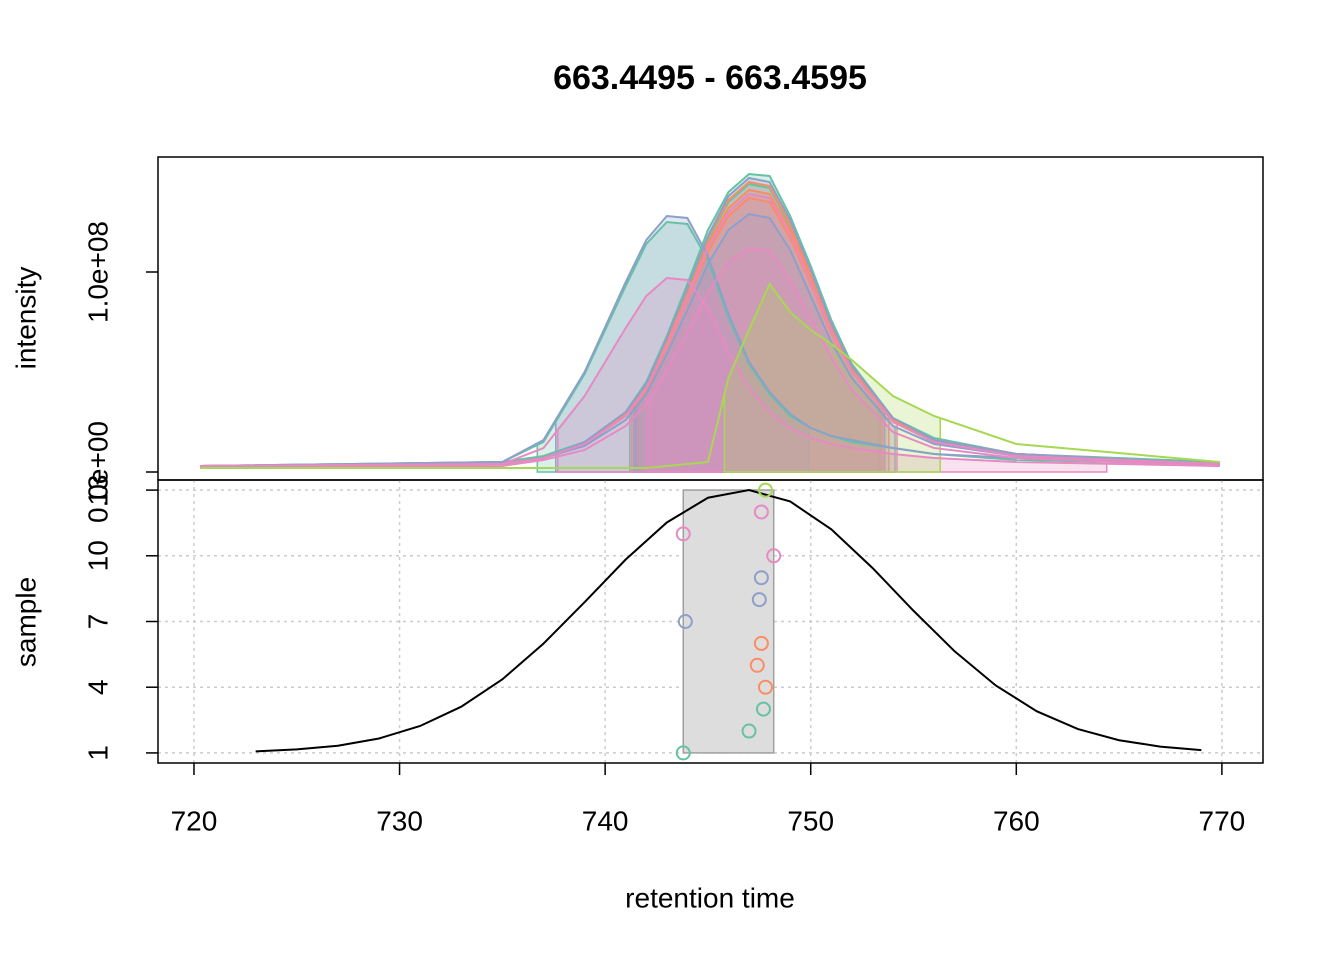  Describe the element at coordinates (399, 820) in the screenshot. I see `x-tick-label: 730` at that location.